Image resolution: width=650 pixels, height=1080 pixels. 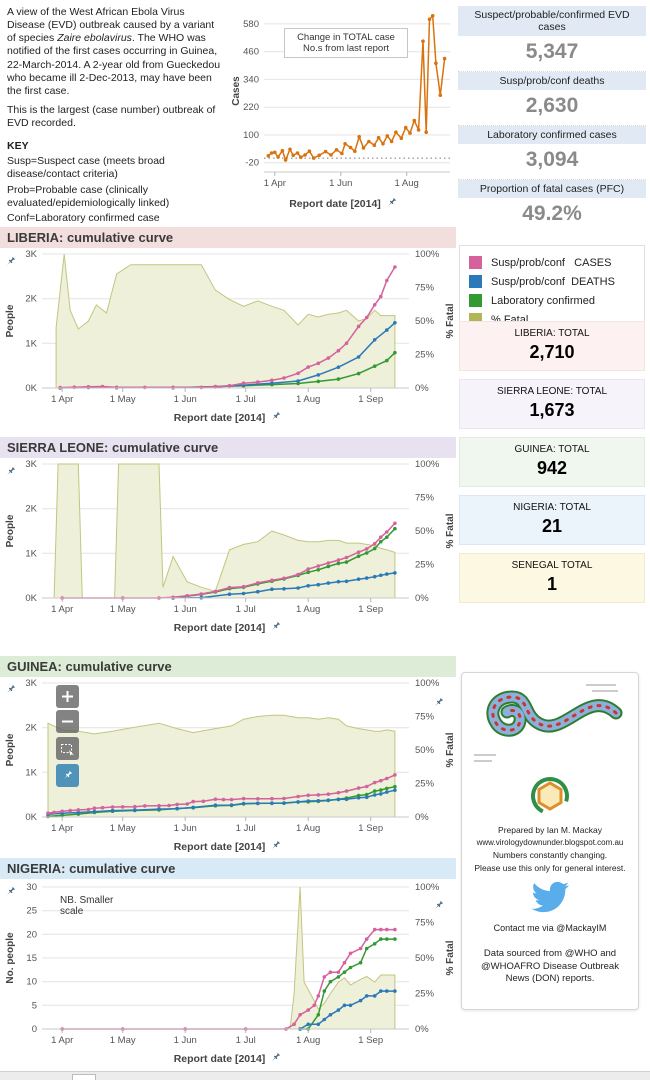 What do you see at coordinates (10, 958) in the screenshot?
I see `svg-text: No. people` at bounding box center [10, 958].